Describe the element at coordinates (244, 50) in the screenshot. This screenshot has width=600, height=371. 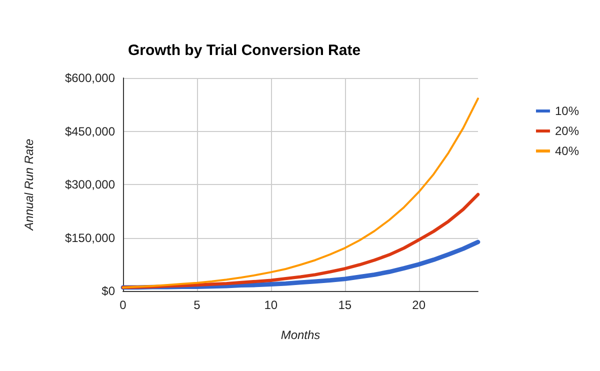
I see `chart-title: Growth by Trial Conversion Rate` at that location.